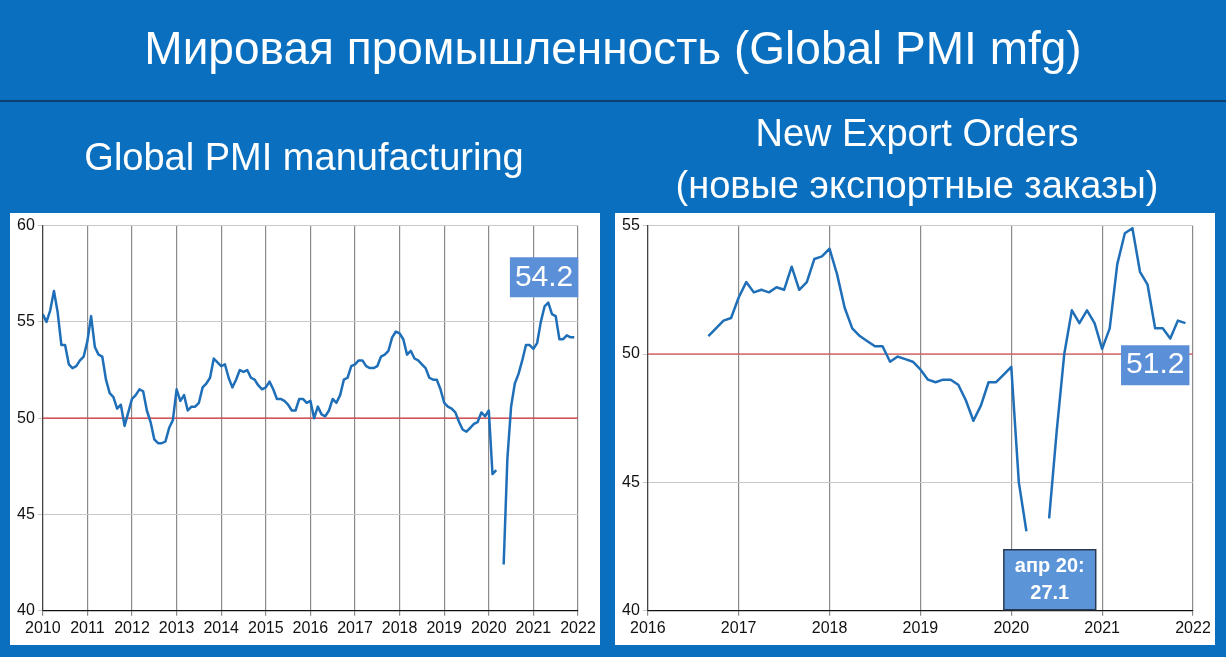 The image size is (1226, 657). Describe the element at coordinates (917, 186) in the screenshot. I see `chart-subtitle: (новые экспортные заказы)` at that location.